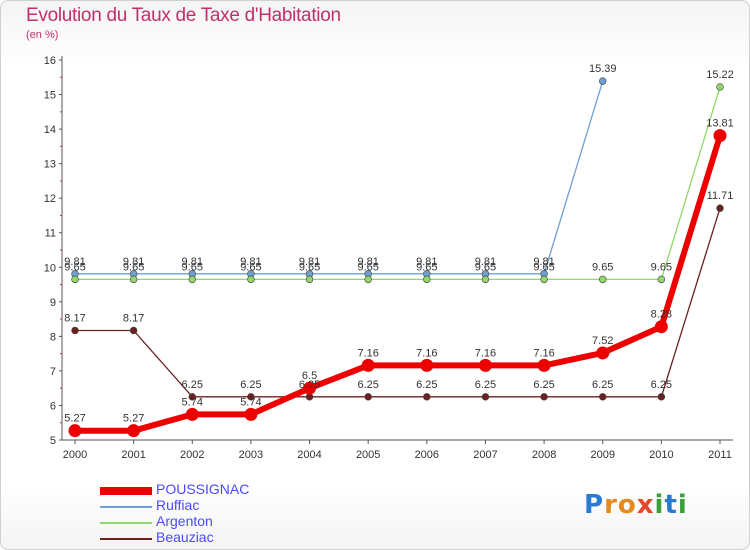 This screenshot has height=550, width=750. What do you see at coordinates (603, 69) in the screenshot?
I see `data-label: 15.39` at bounding box center [603, 69].